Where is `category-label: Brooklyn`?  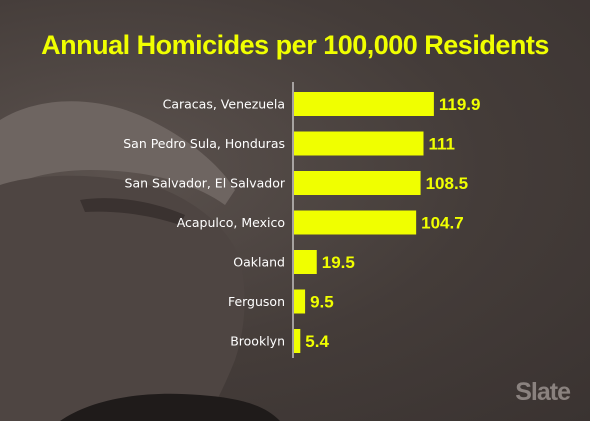 category-label: Brooklyn is located at coordinates (257, 341).